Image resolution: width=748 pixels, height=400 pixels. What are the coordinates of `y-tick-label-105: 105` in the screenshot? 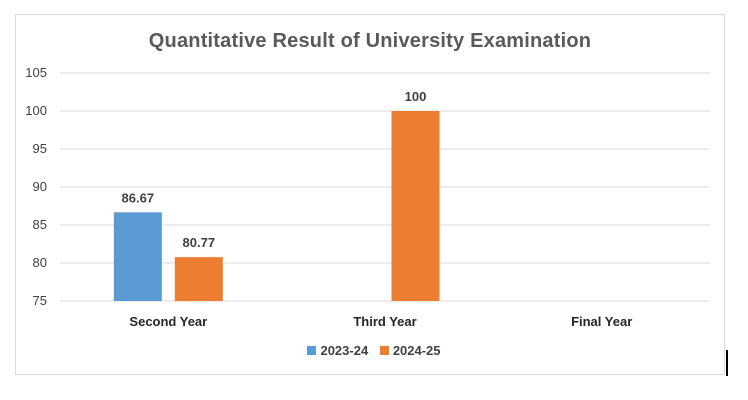 It's located at (36, 72).